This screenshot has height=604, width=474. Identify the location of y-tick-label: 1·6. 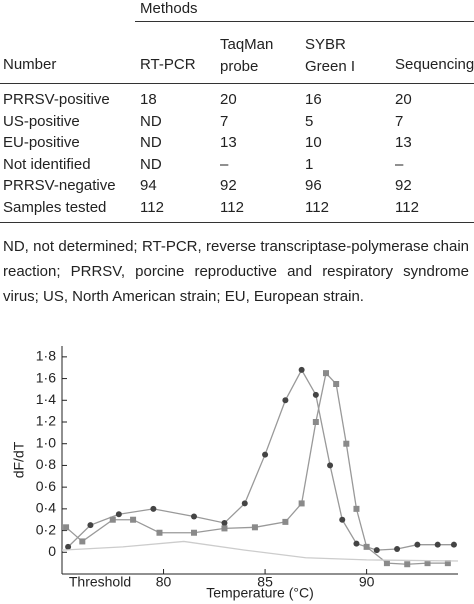
(46, 377).